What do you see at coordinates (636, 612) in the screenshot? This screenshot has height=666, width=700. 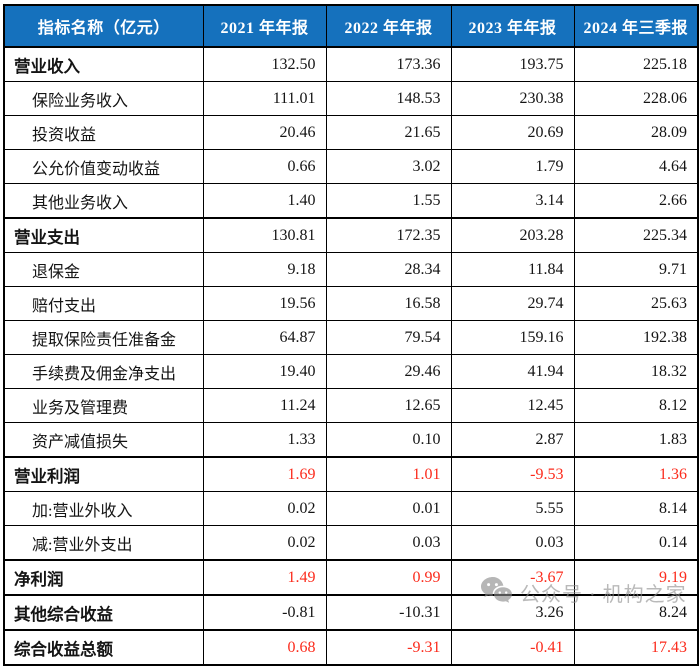 I see `value-cell: 8.24` at bounding box center [636, 612].